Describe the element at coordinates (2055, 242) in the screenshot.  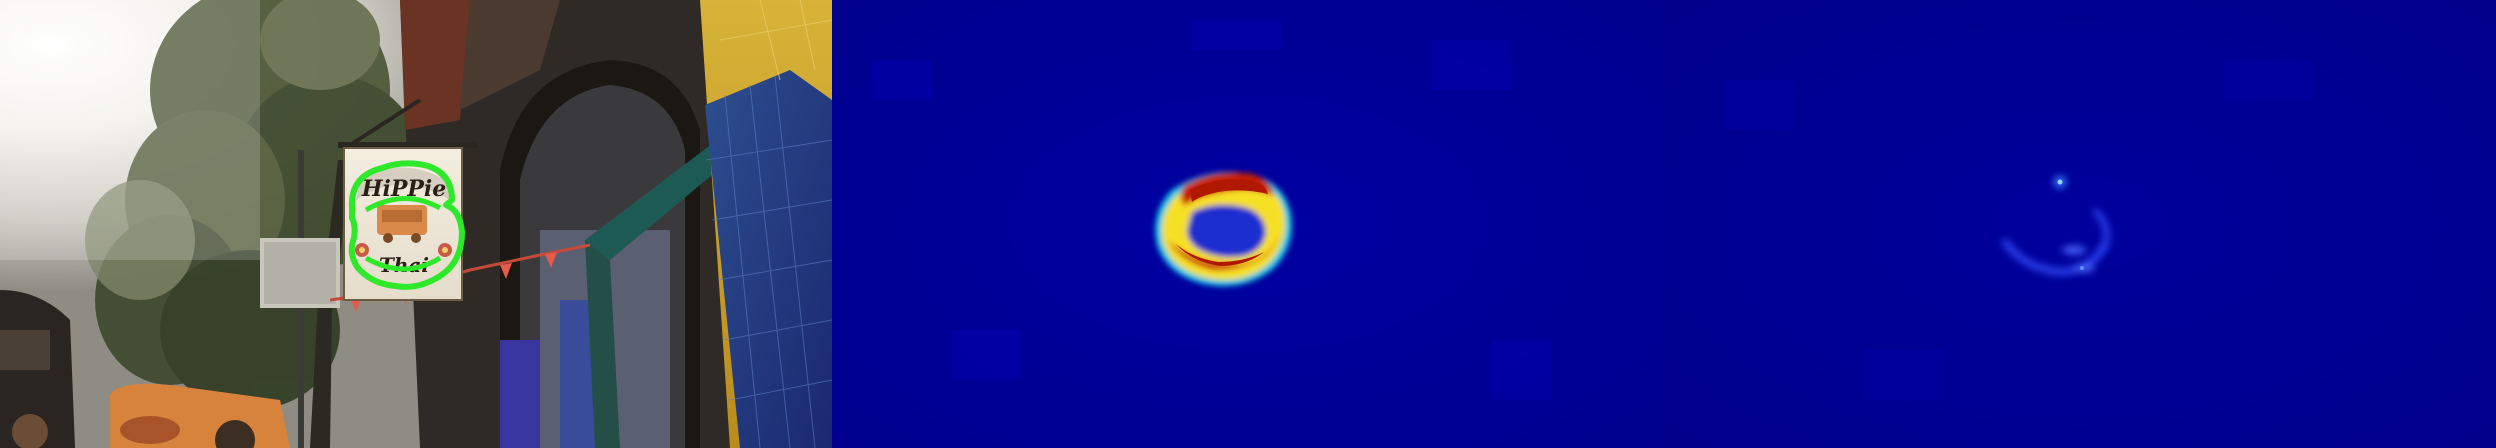
I see `heat-blob-weak` at that location.